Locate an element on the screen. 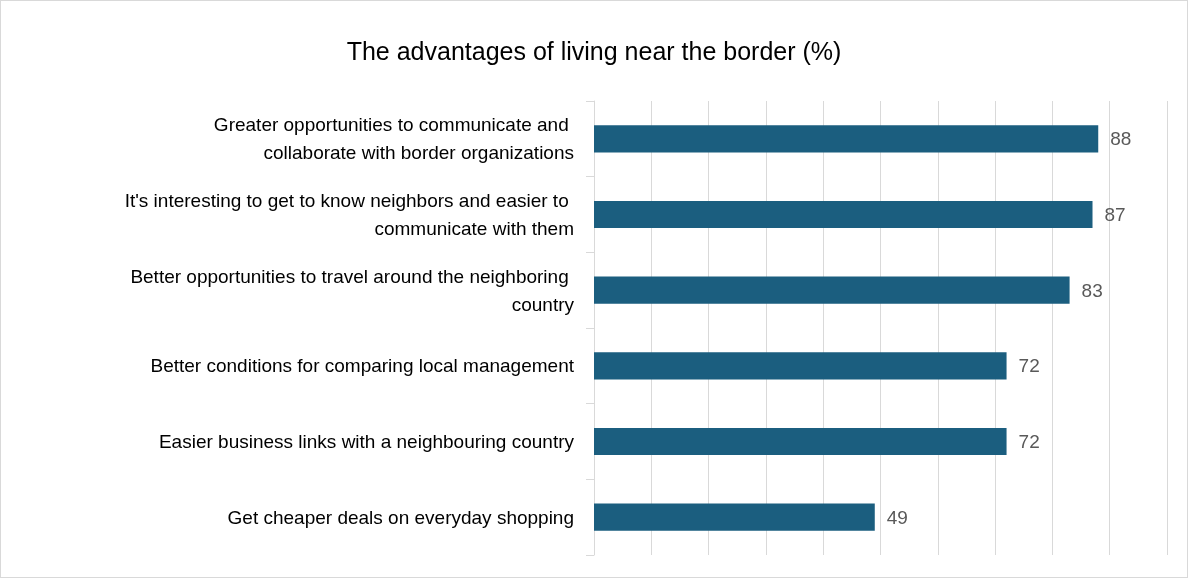 This screenshot has height=578, width=1188. data-label: 87 is located at coordinates (1115, 214).